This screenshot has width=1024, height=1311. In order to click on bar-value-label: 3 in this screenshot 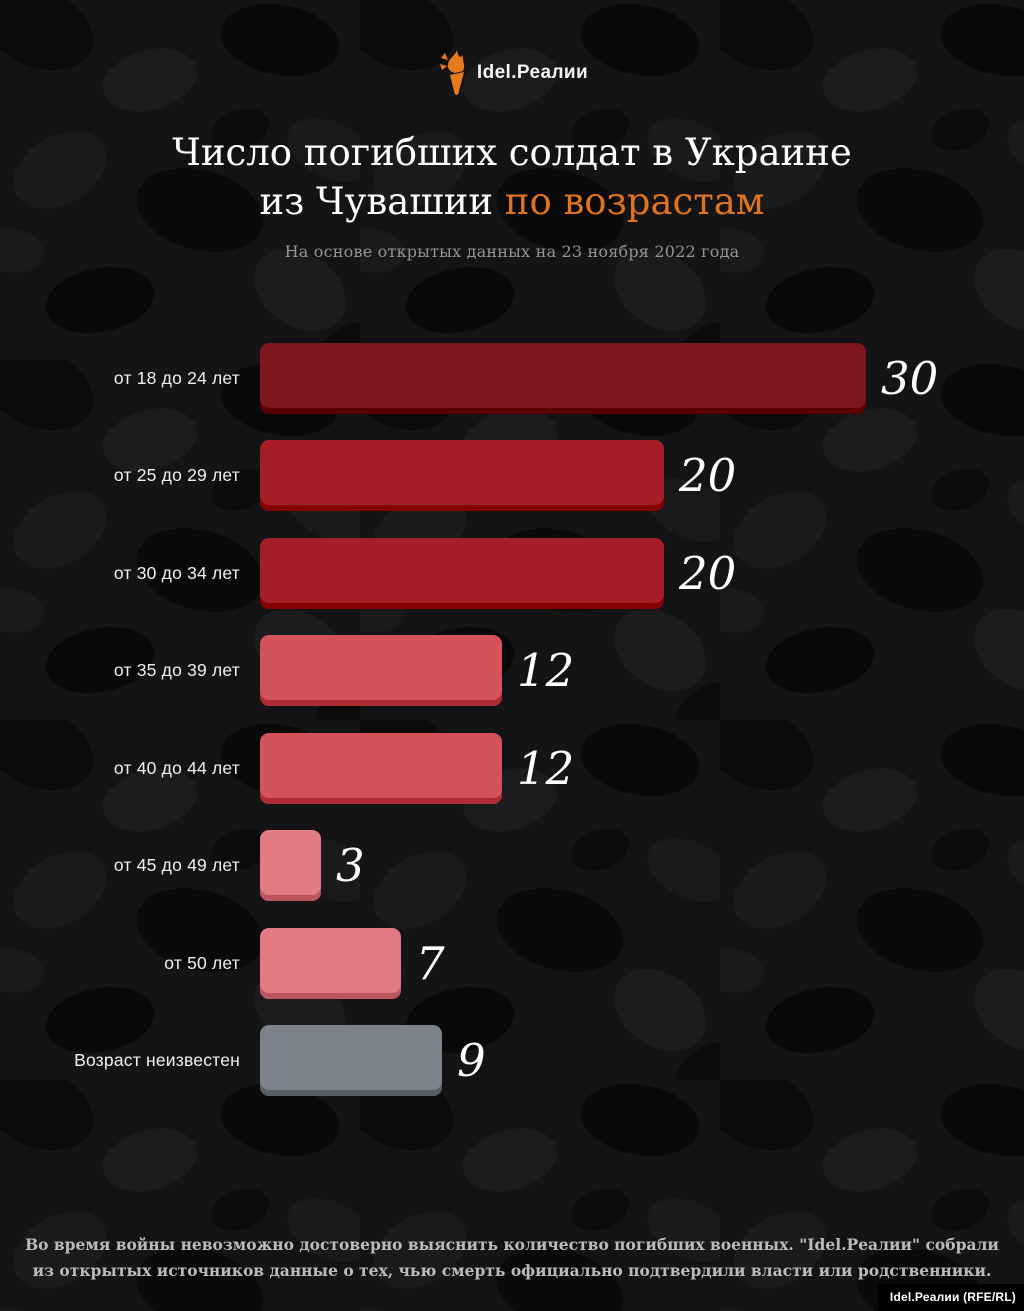, I will do `click(350, 866)`.